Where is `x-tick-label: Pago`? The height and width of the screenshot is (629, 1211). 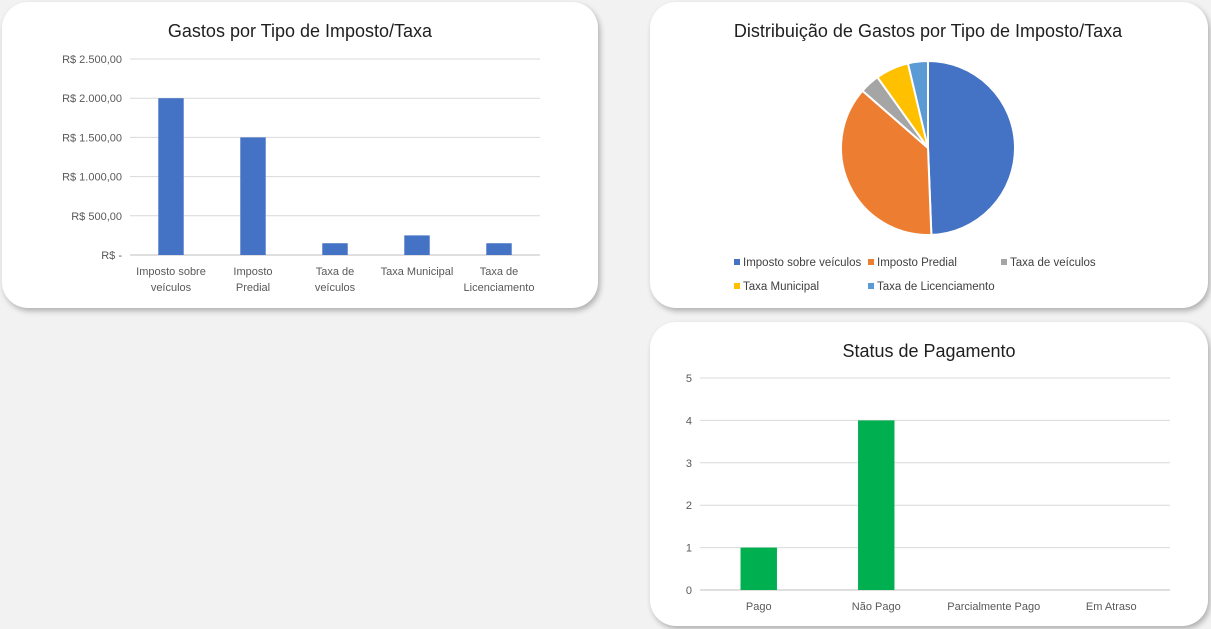 x-tick-label: Pago is located at coordinates (759, 607).